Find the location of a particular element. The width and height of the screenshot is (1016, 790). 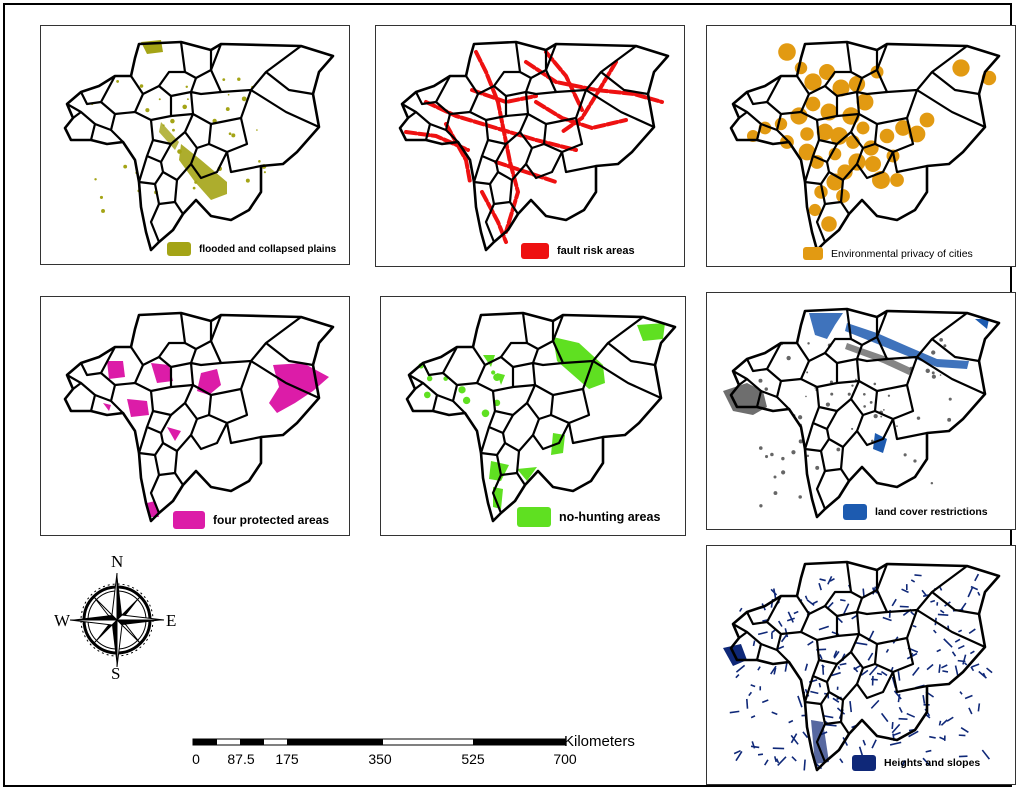

legend: Environmental privacy of cities is located at coordinates (888, 253).